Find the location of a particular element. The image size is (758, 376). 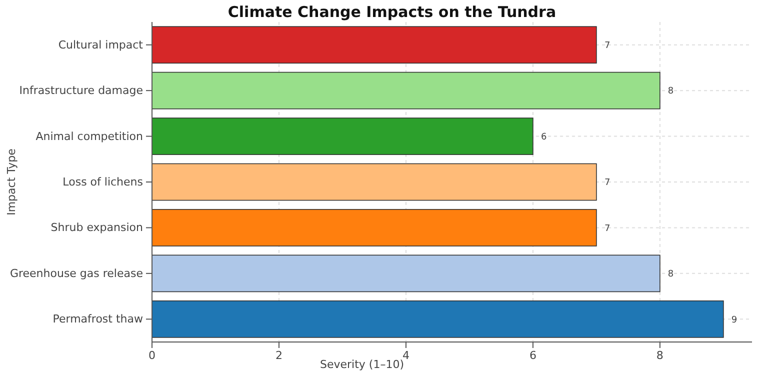

x-tick-label: 8 is located at coordinates (660, 355).